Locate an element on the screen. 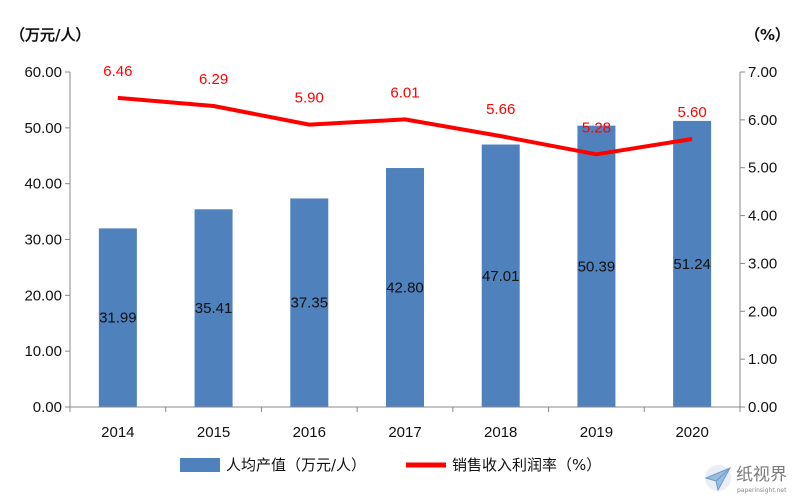 The width and height of the screenshot is (800, 501). x-axis-ticks: 2014 2015 2016 2017 2018 2019 2020 is located at coordinates (405, 424).